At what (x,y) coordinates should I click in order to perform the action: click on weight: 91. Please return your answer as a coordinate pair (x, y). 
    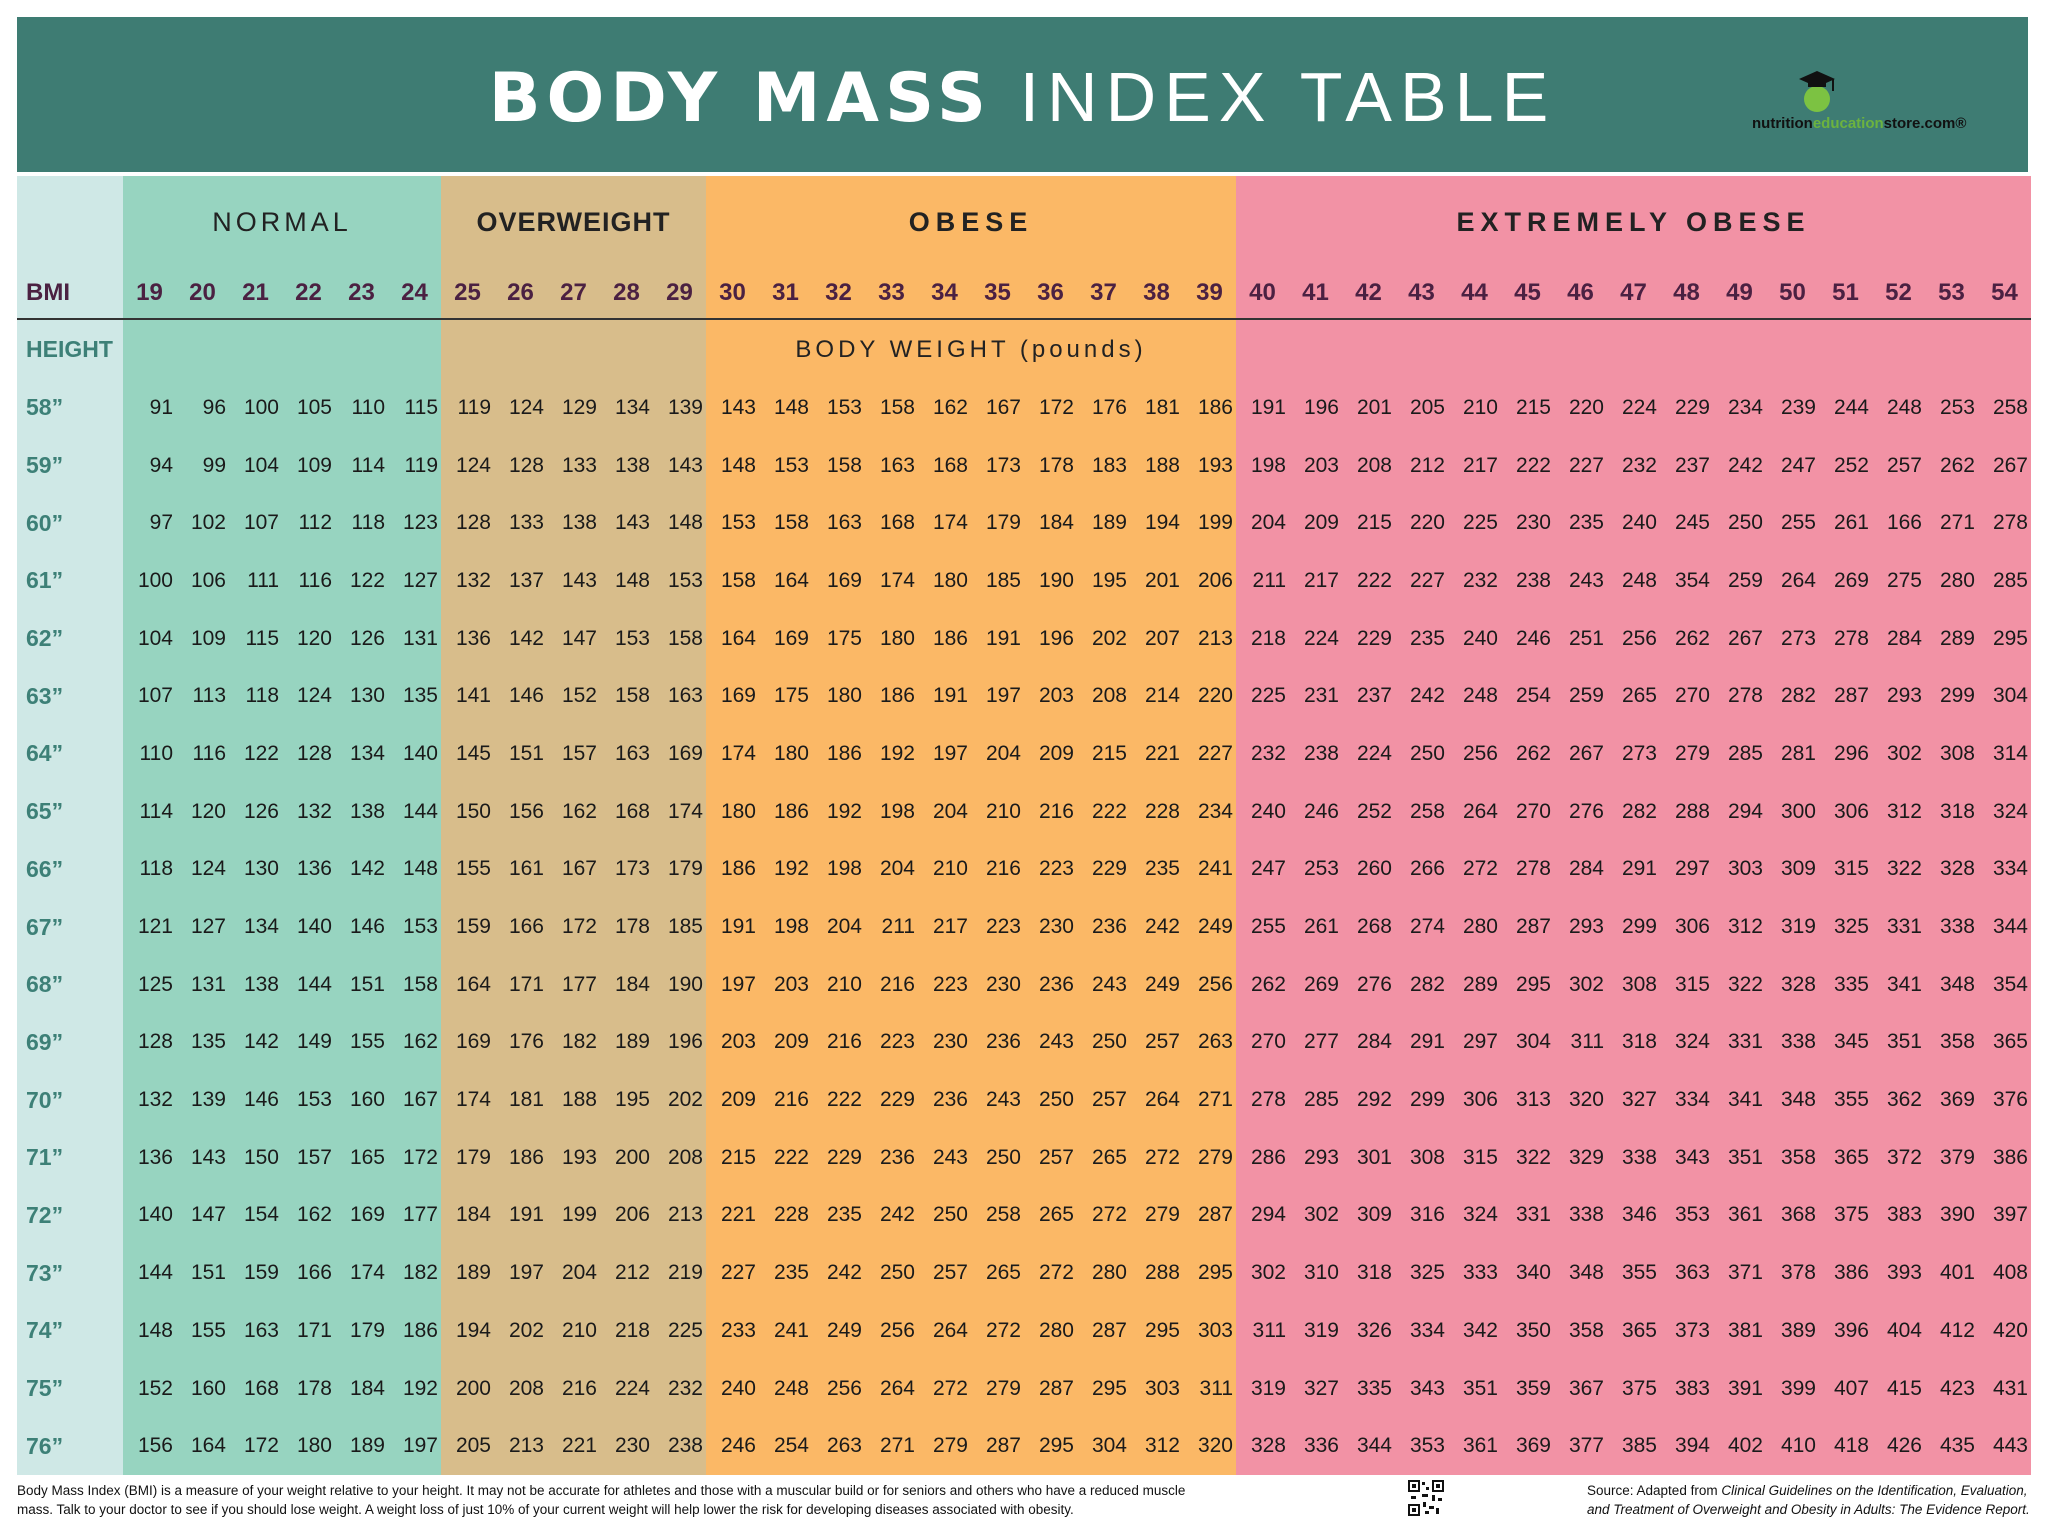
    Looking at the image, I should click on (149, 408).